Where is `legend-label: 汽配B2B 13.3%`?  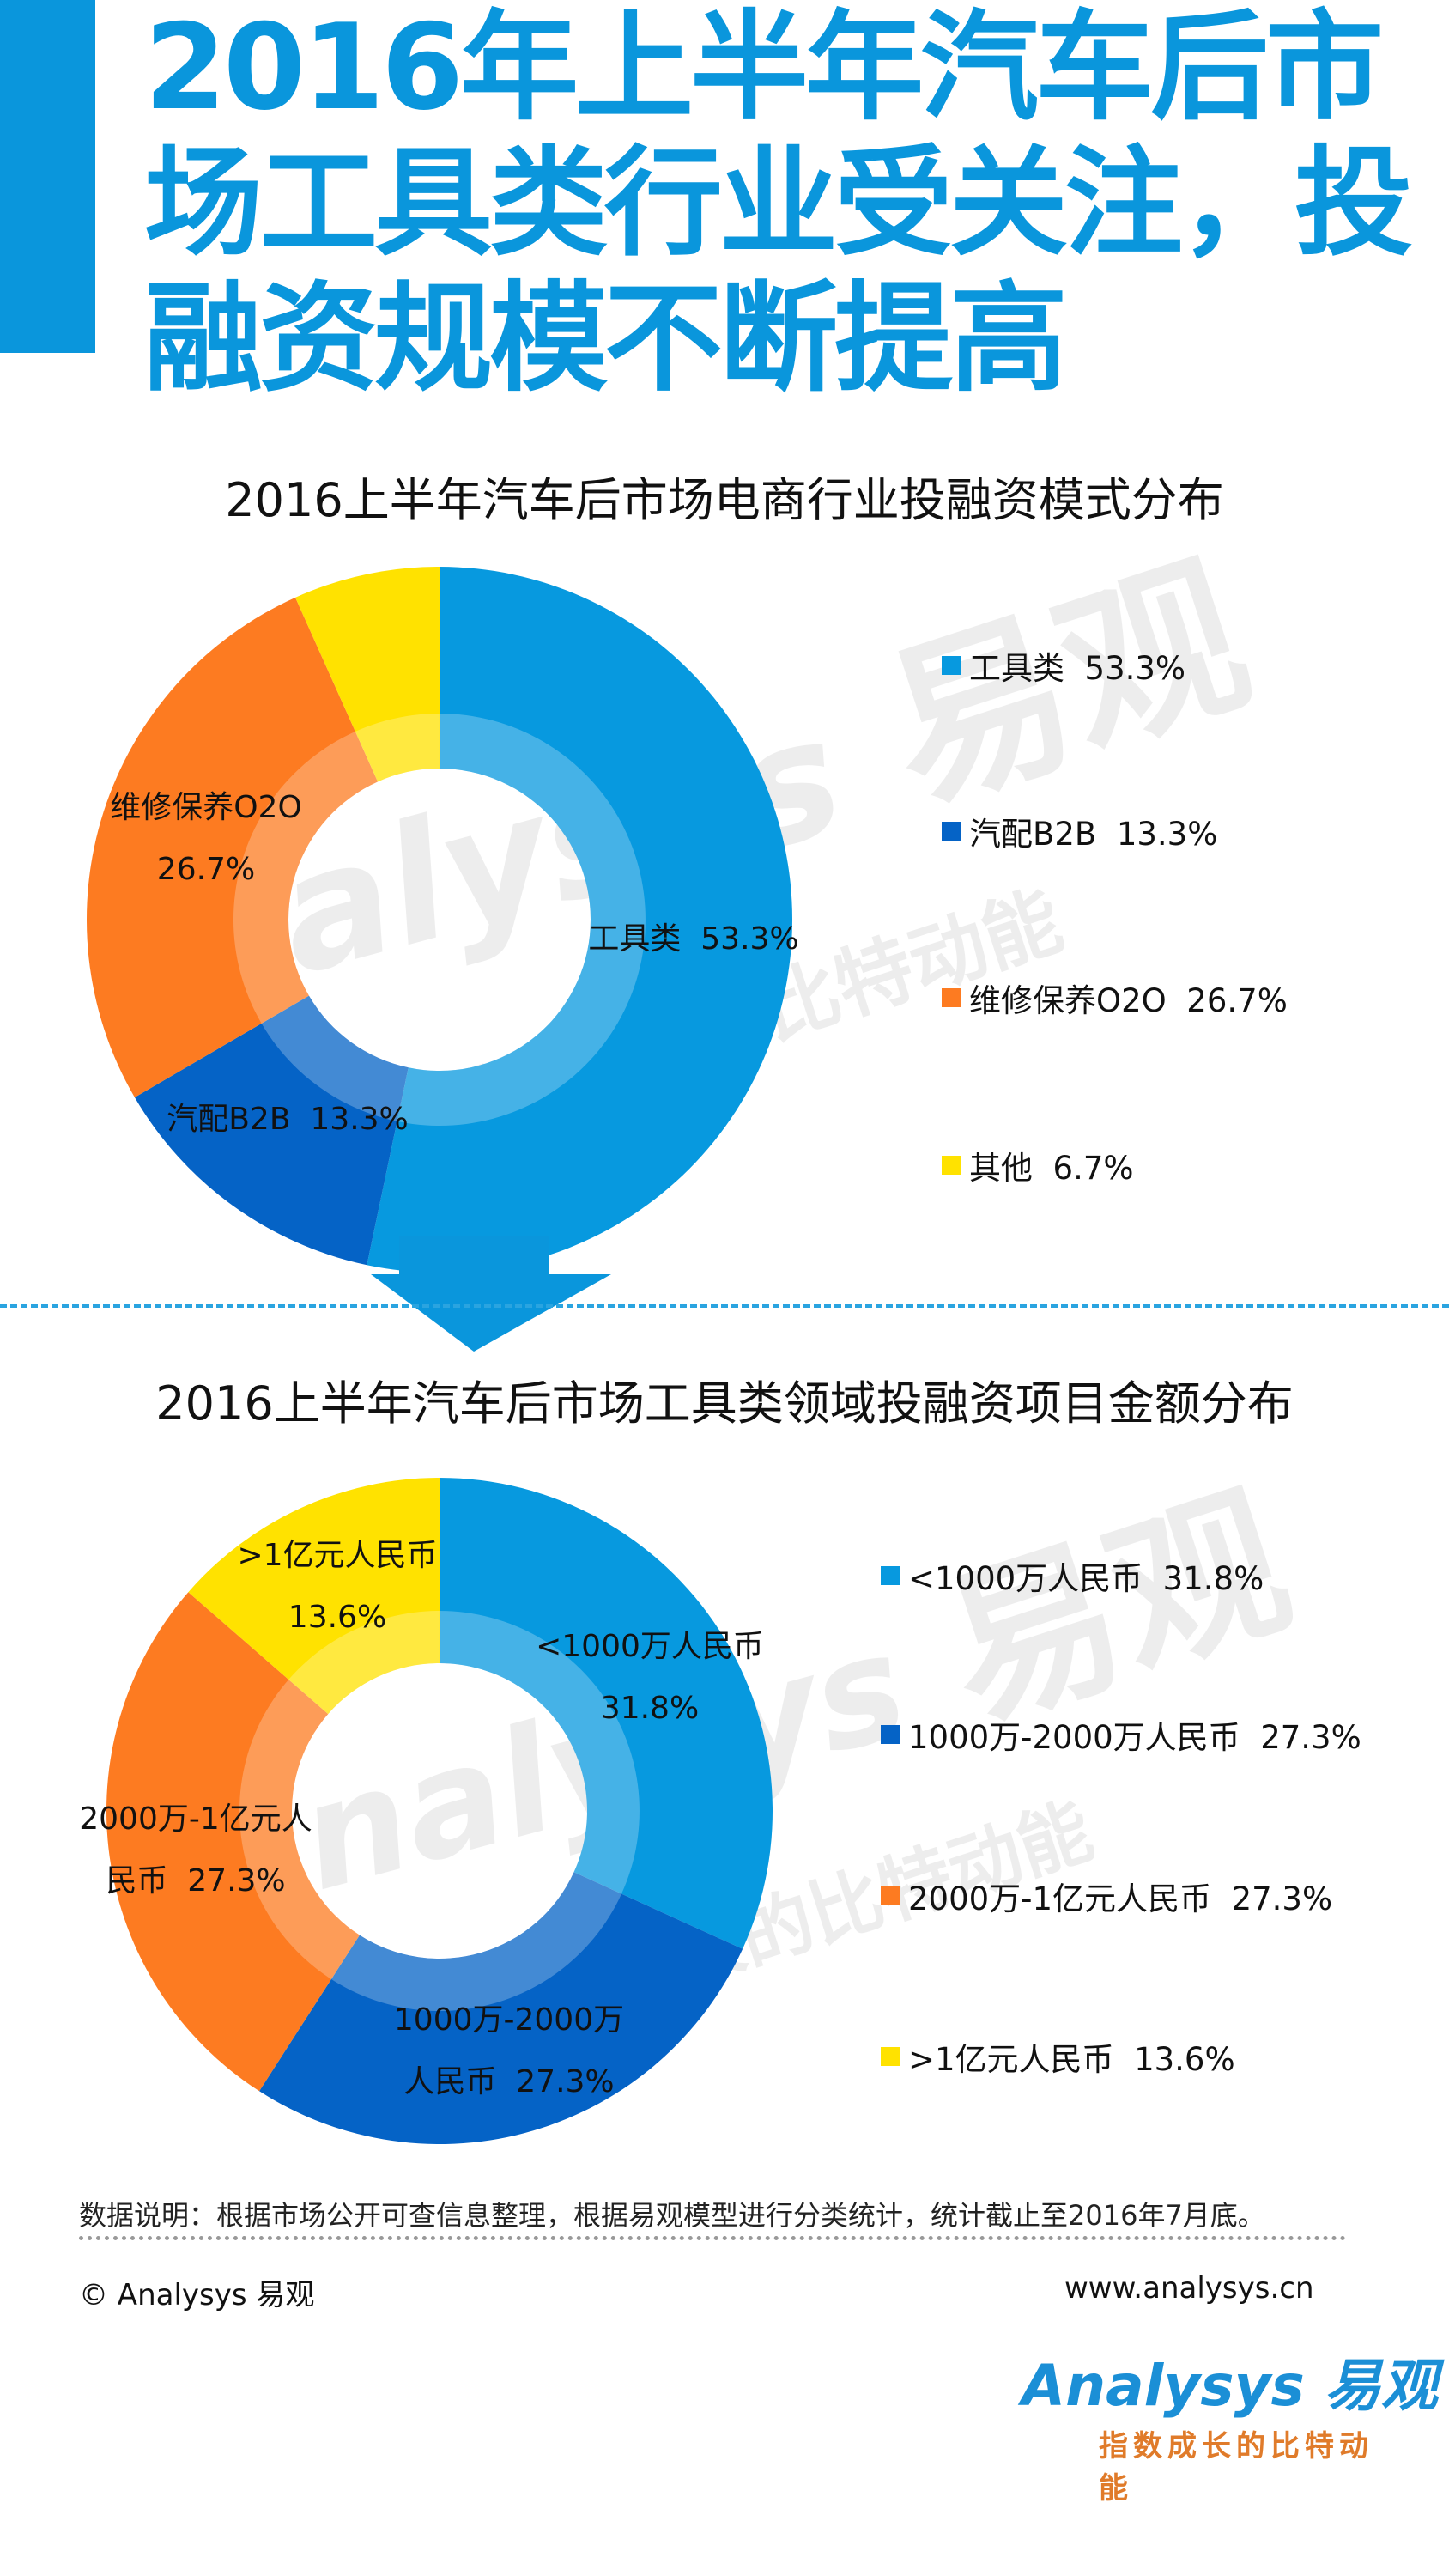 legend-label: 汽配B2B 13.3% is located at coordinates (1093, 834).